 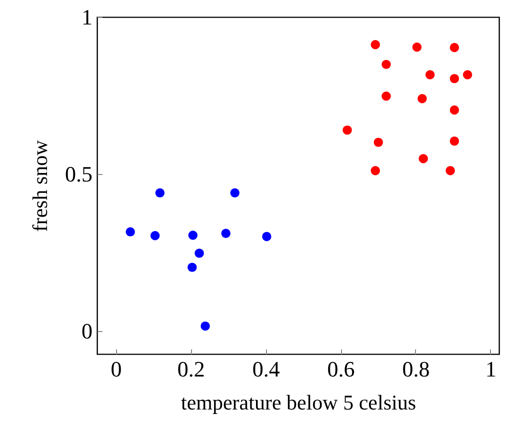 I want to click on y-tick-label: 0, so click(x=87, y=331).